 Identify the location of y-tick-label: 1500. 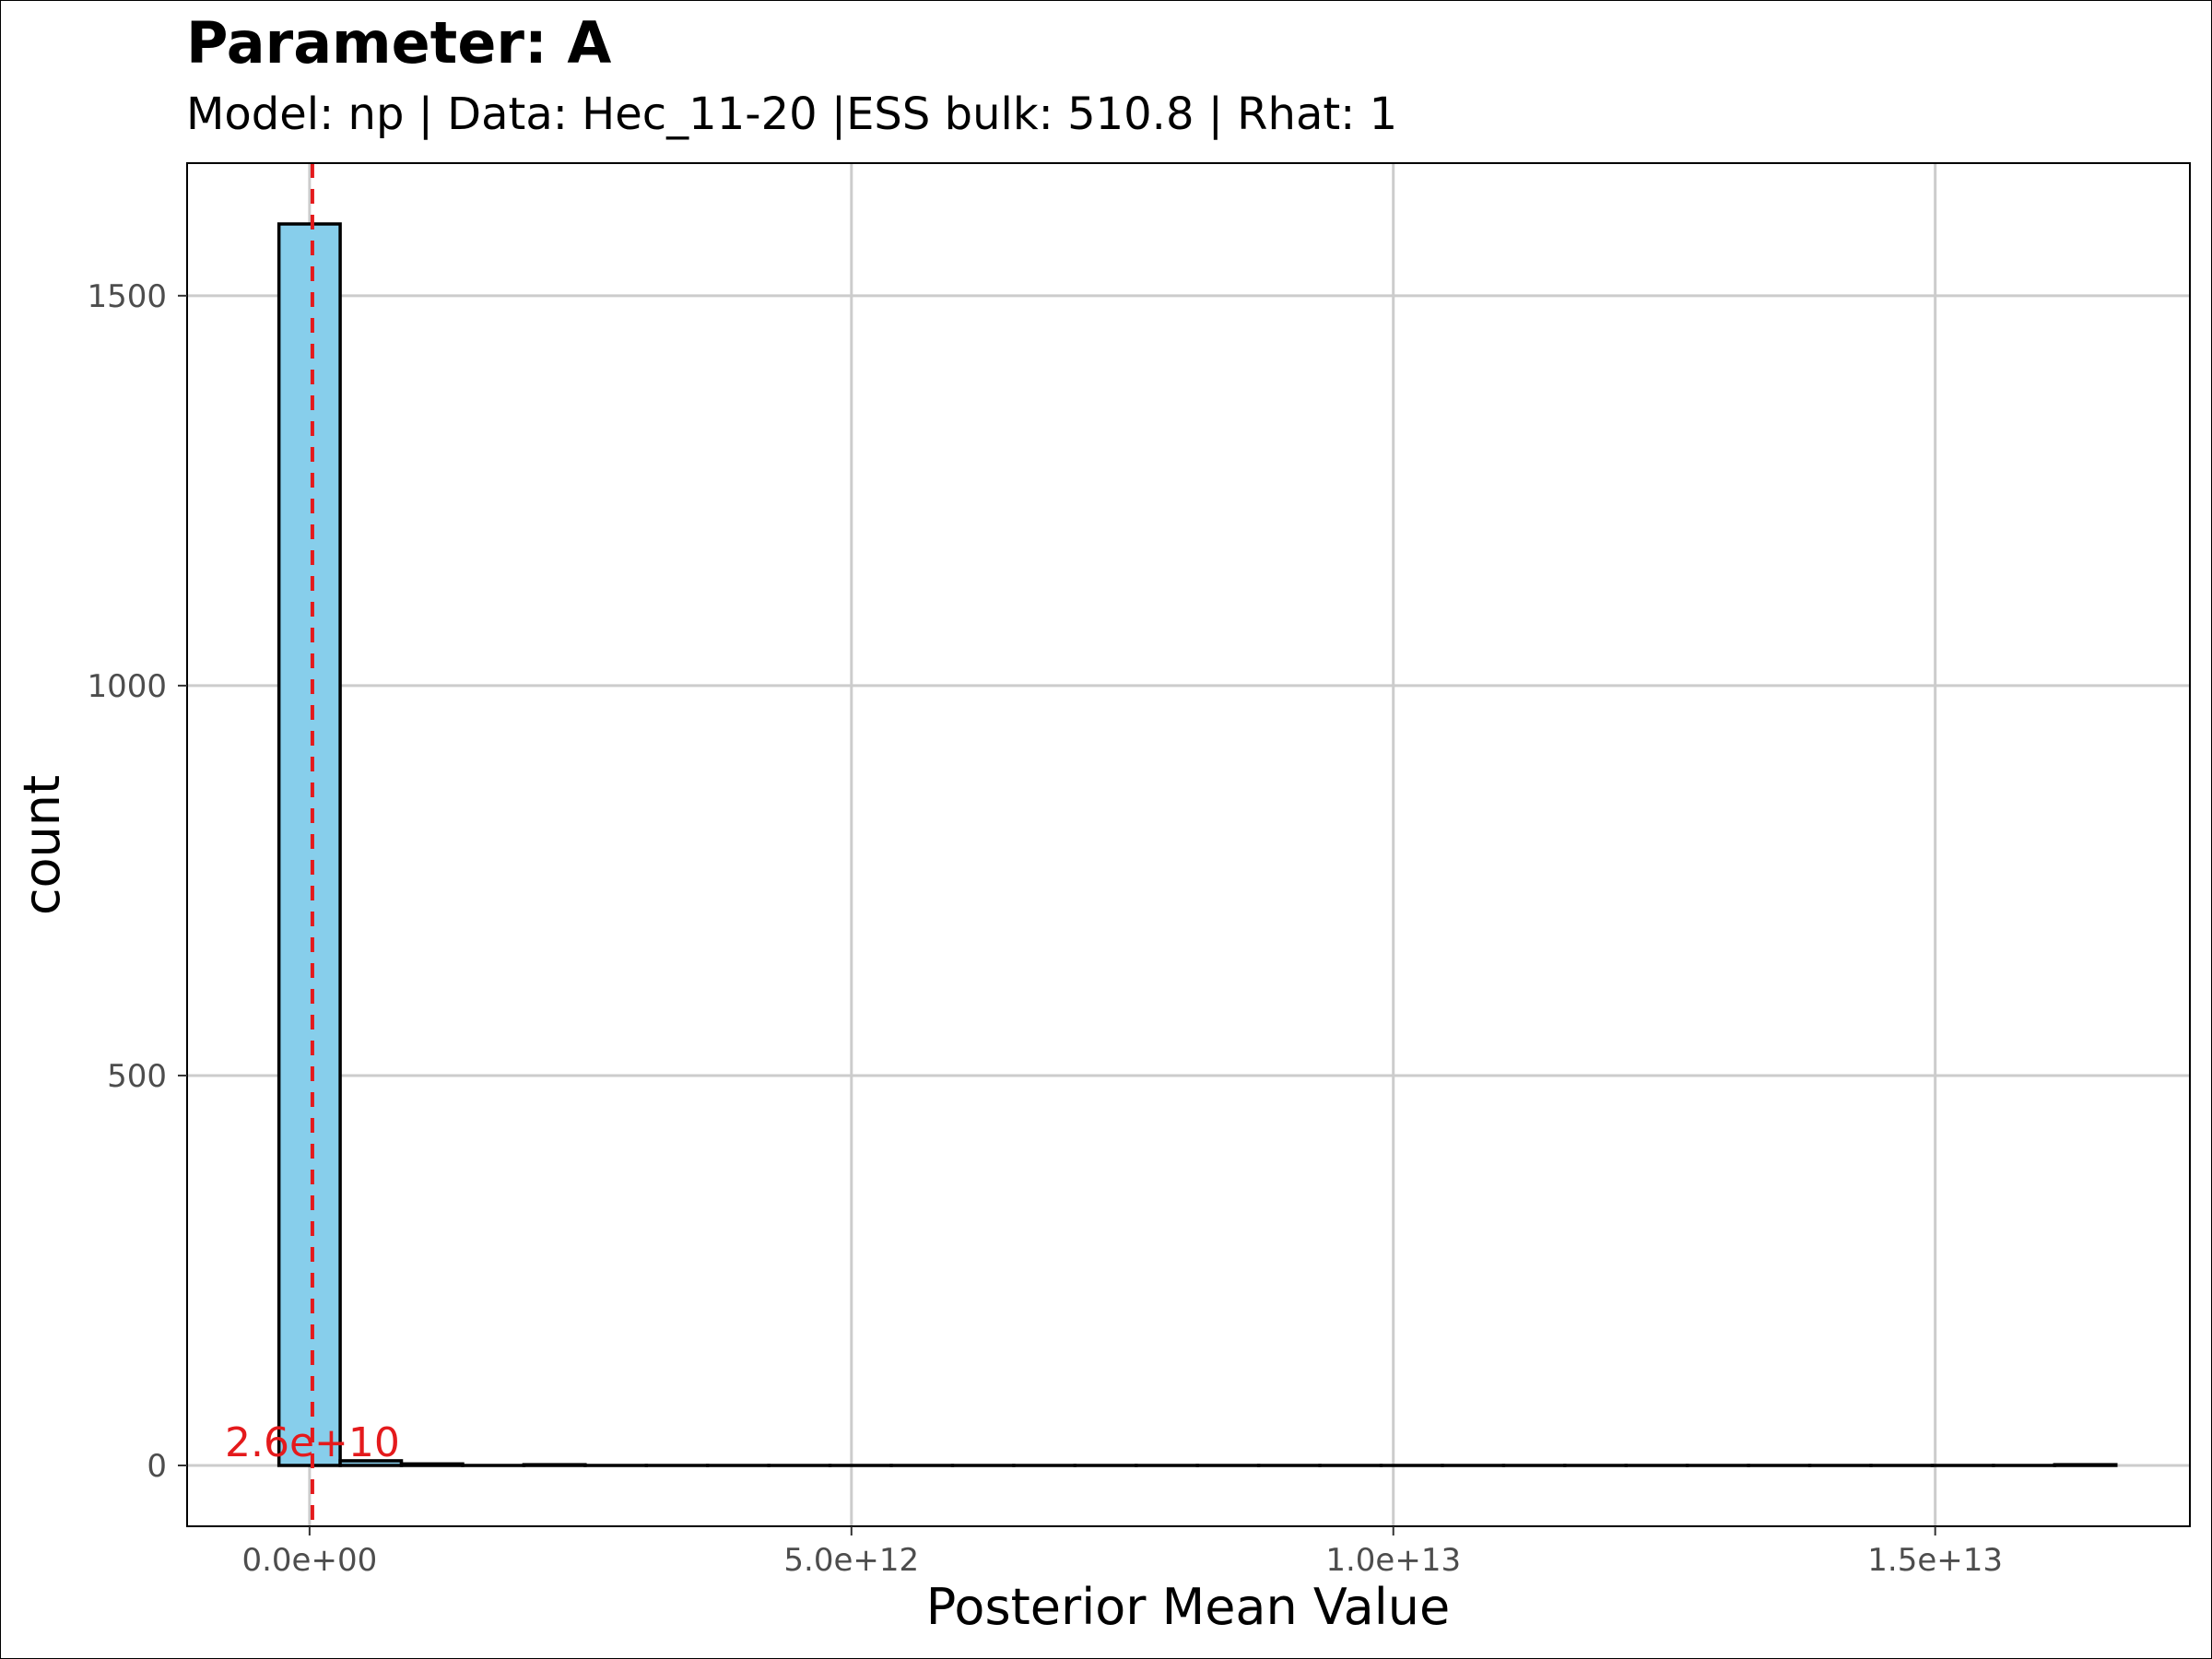
(127, 296).